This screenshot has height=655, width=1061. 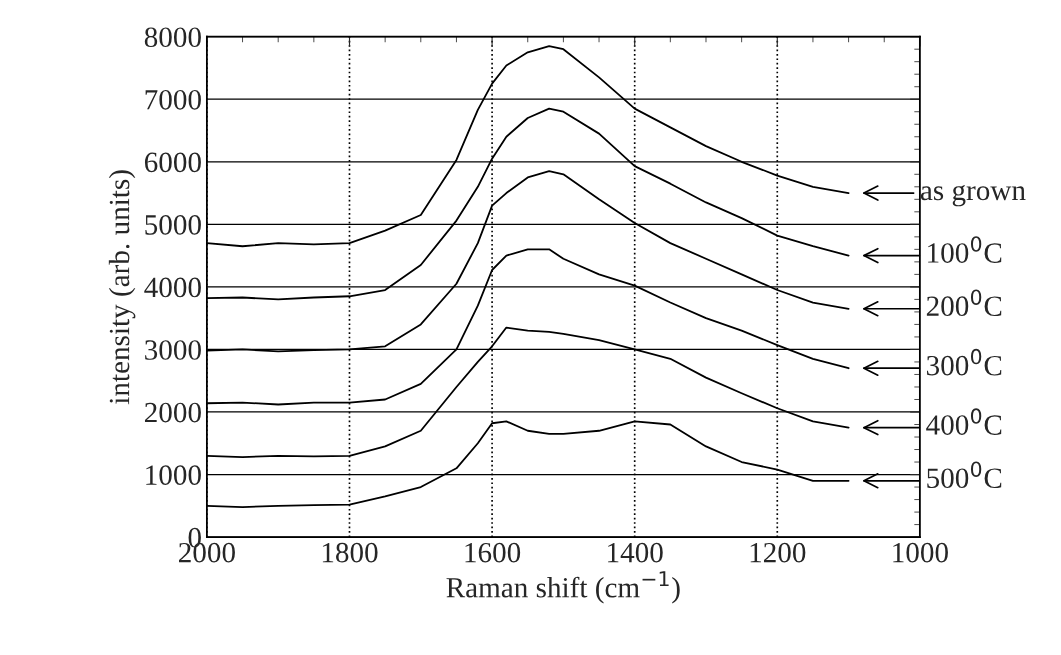 I want to click on y-tick-label: 3000, so click(x=173, y=350).